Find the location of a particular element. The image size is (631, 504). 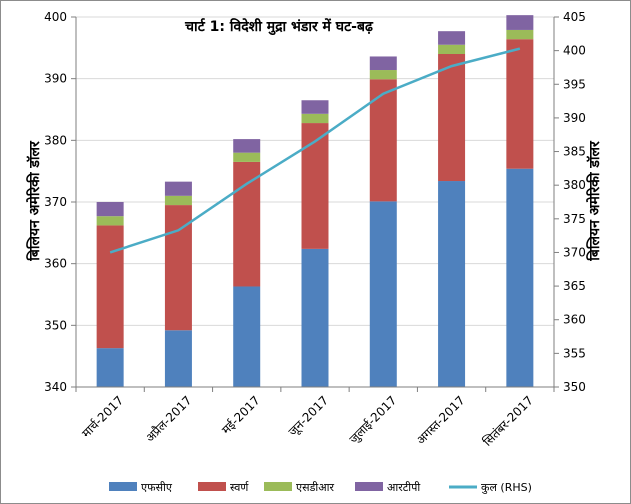

y2-tick-label: 405 is located at coordinates (574, 17).